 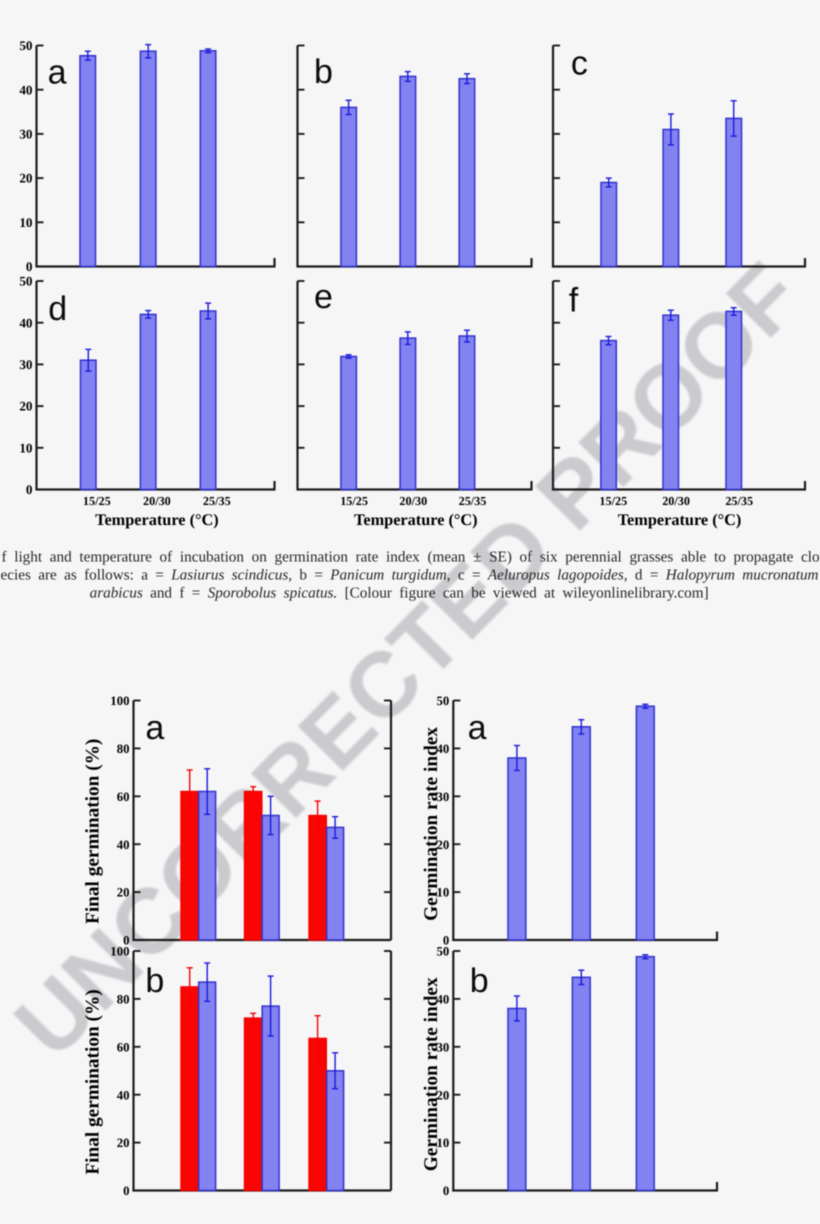 What do you see at coordinates (579, 63) in the screenshot?
I see `svg-text: c` at bounding box center [579, 63].